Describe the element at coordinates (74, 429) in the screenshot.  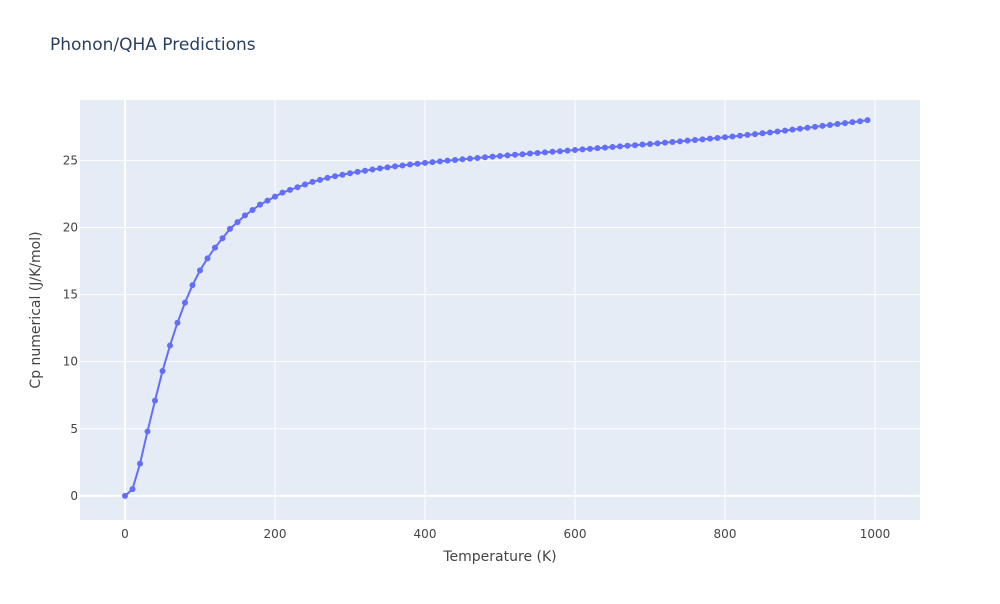
I see `y-tick-label: 5` at that location.